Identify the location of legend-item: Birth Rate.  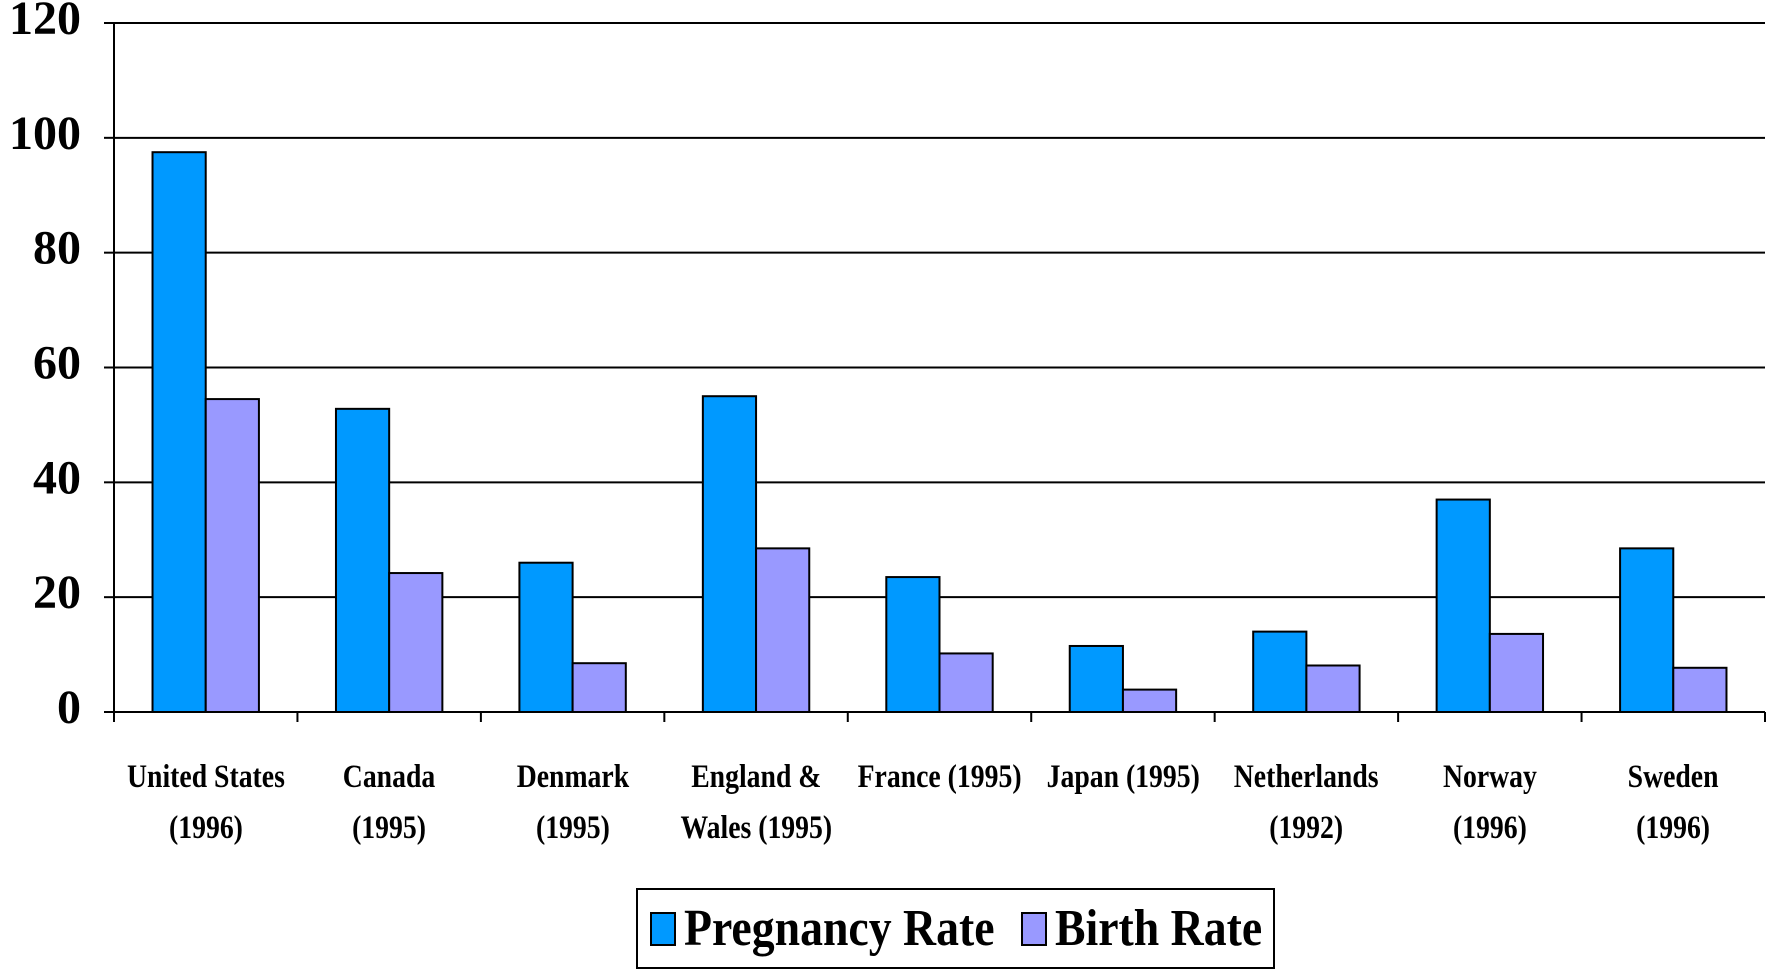
(1142, 928).